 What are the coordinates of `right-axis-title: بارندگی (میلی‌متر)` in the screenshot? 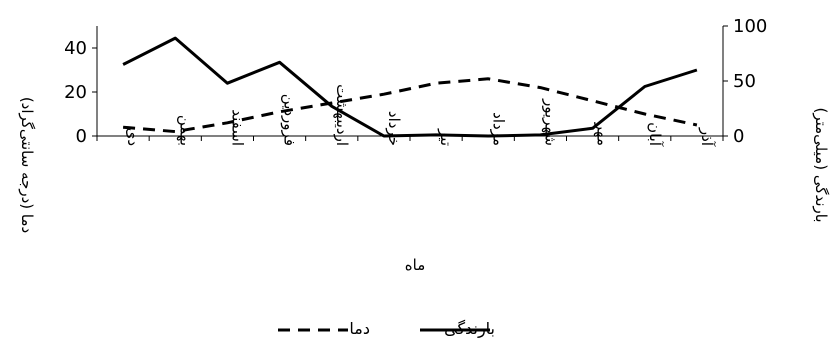 It's located at (821, 164).